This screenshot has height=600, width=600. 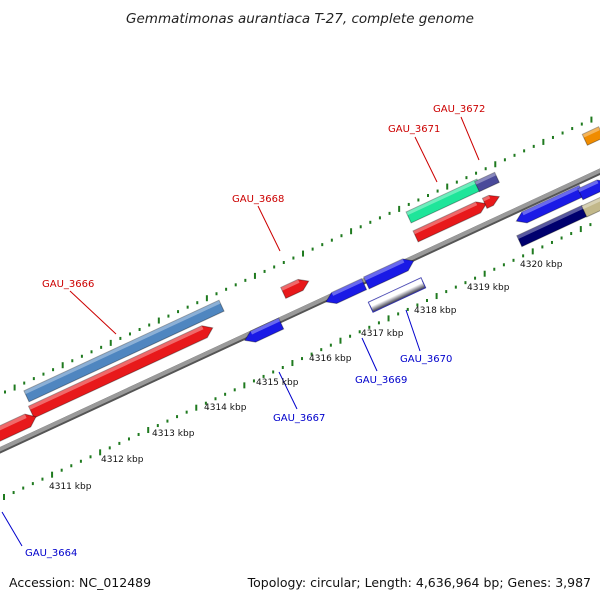 What do you see at coordinates (265, 326) in the screenshot?
I see `gene-gau-3667-highlight` at bounding box center [265, 326].